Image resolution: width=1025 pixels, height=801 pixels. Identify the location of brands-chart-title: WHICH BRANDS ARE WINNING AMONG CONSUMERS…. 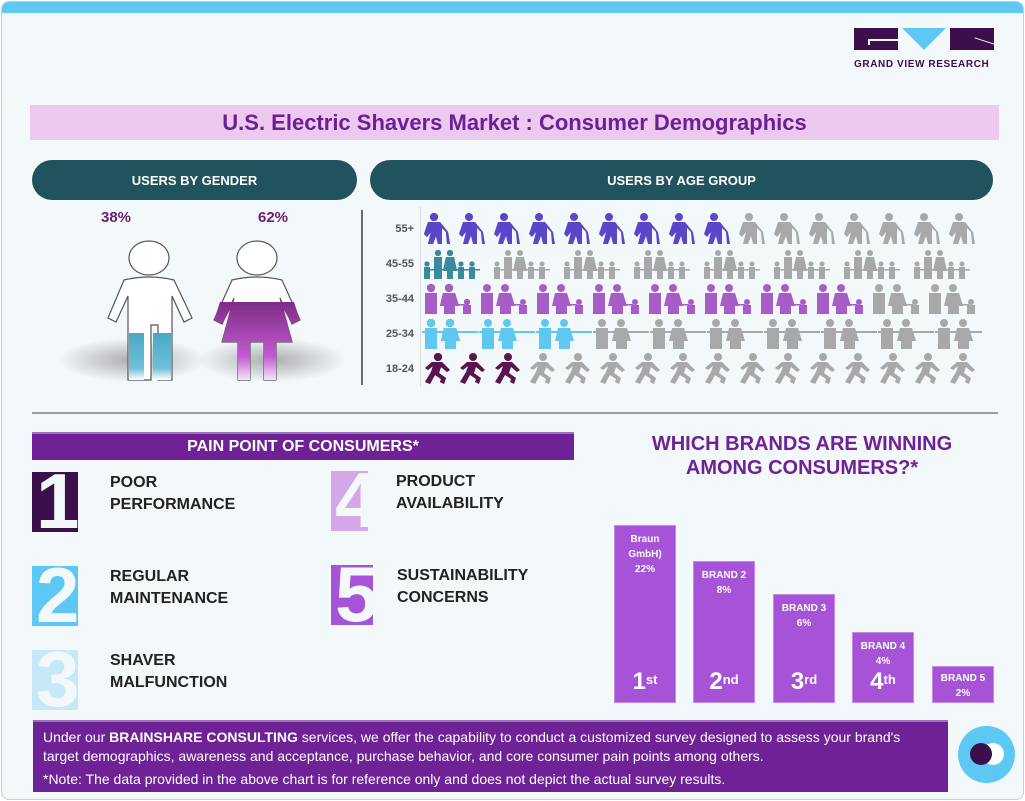
(802, 456).